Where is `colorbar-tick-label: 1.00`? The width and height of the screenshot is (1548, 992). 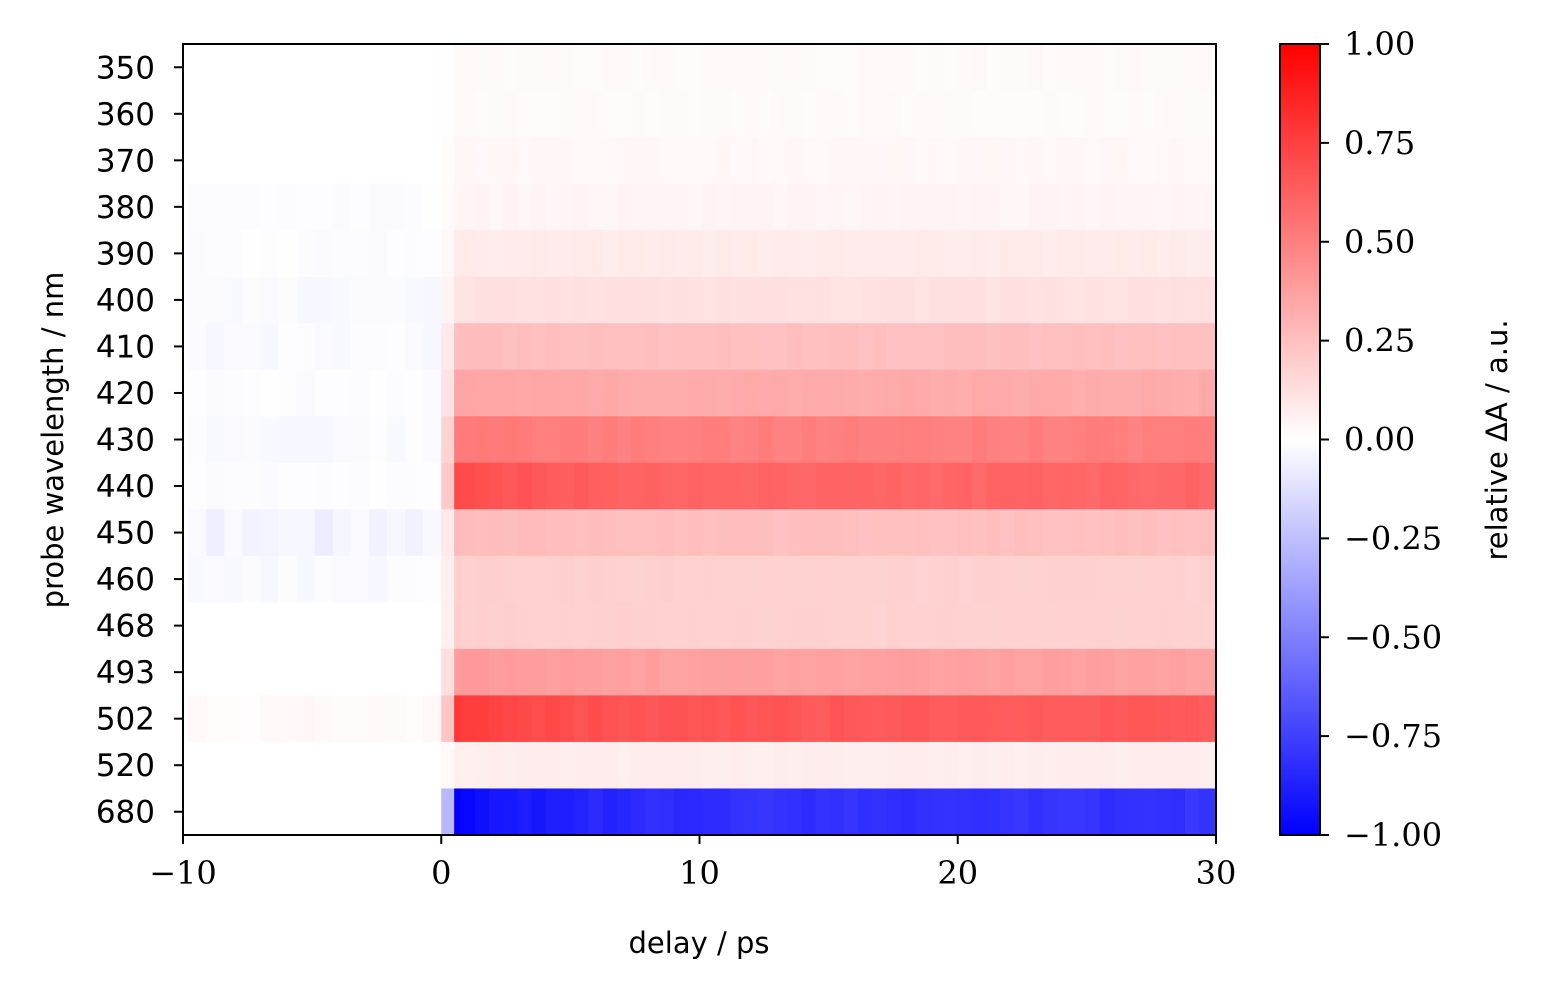 colorbar-tick-label: 1.00 is located at coordinates (1379, 44).